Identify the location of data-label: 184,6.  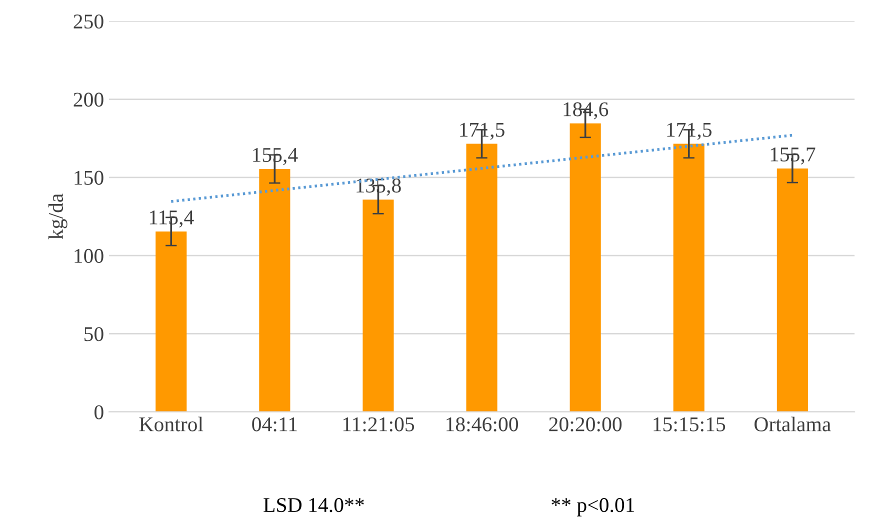
(586, 111).